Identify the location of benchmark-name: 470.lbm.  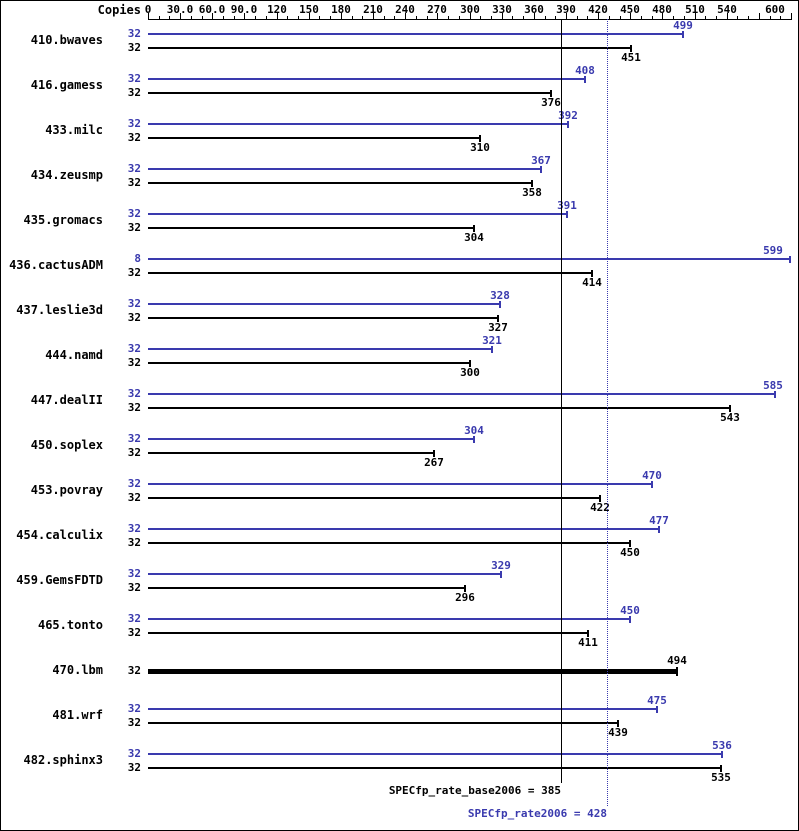
(77, 670).